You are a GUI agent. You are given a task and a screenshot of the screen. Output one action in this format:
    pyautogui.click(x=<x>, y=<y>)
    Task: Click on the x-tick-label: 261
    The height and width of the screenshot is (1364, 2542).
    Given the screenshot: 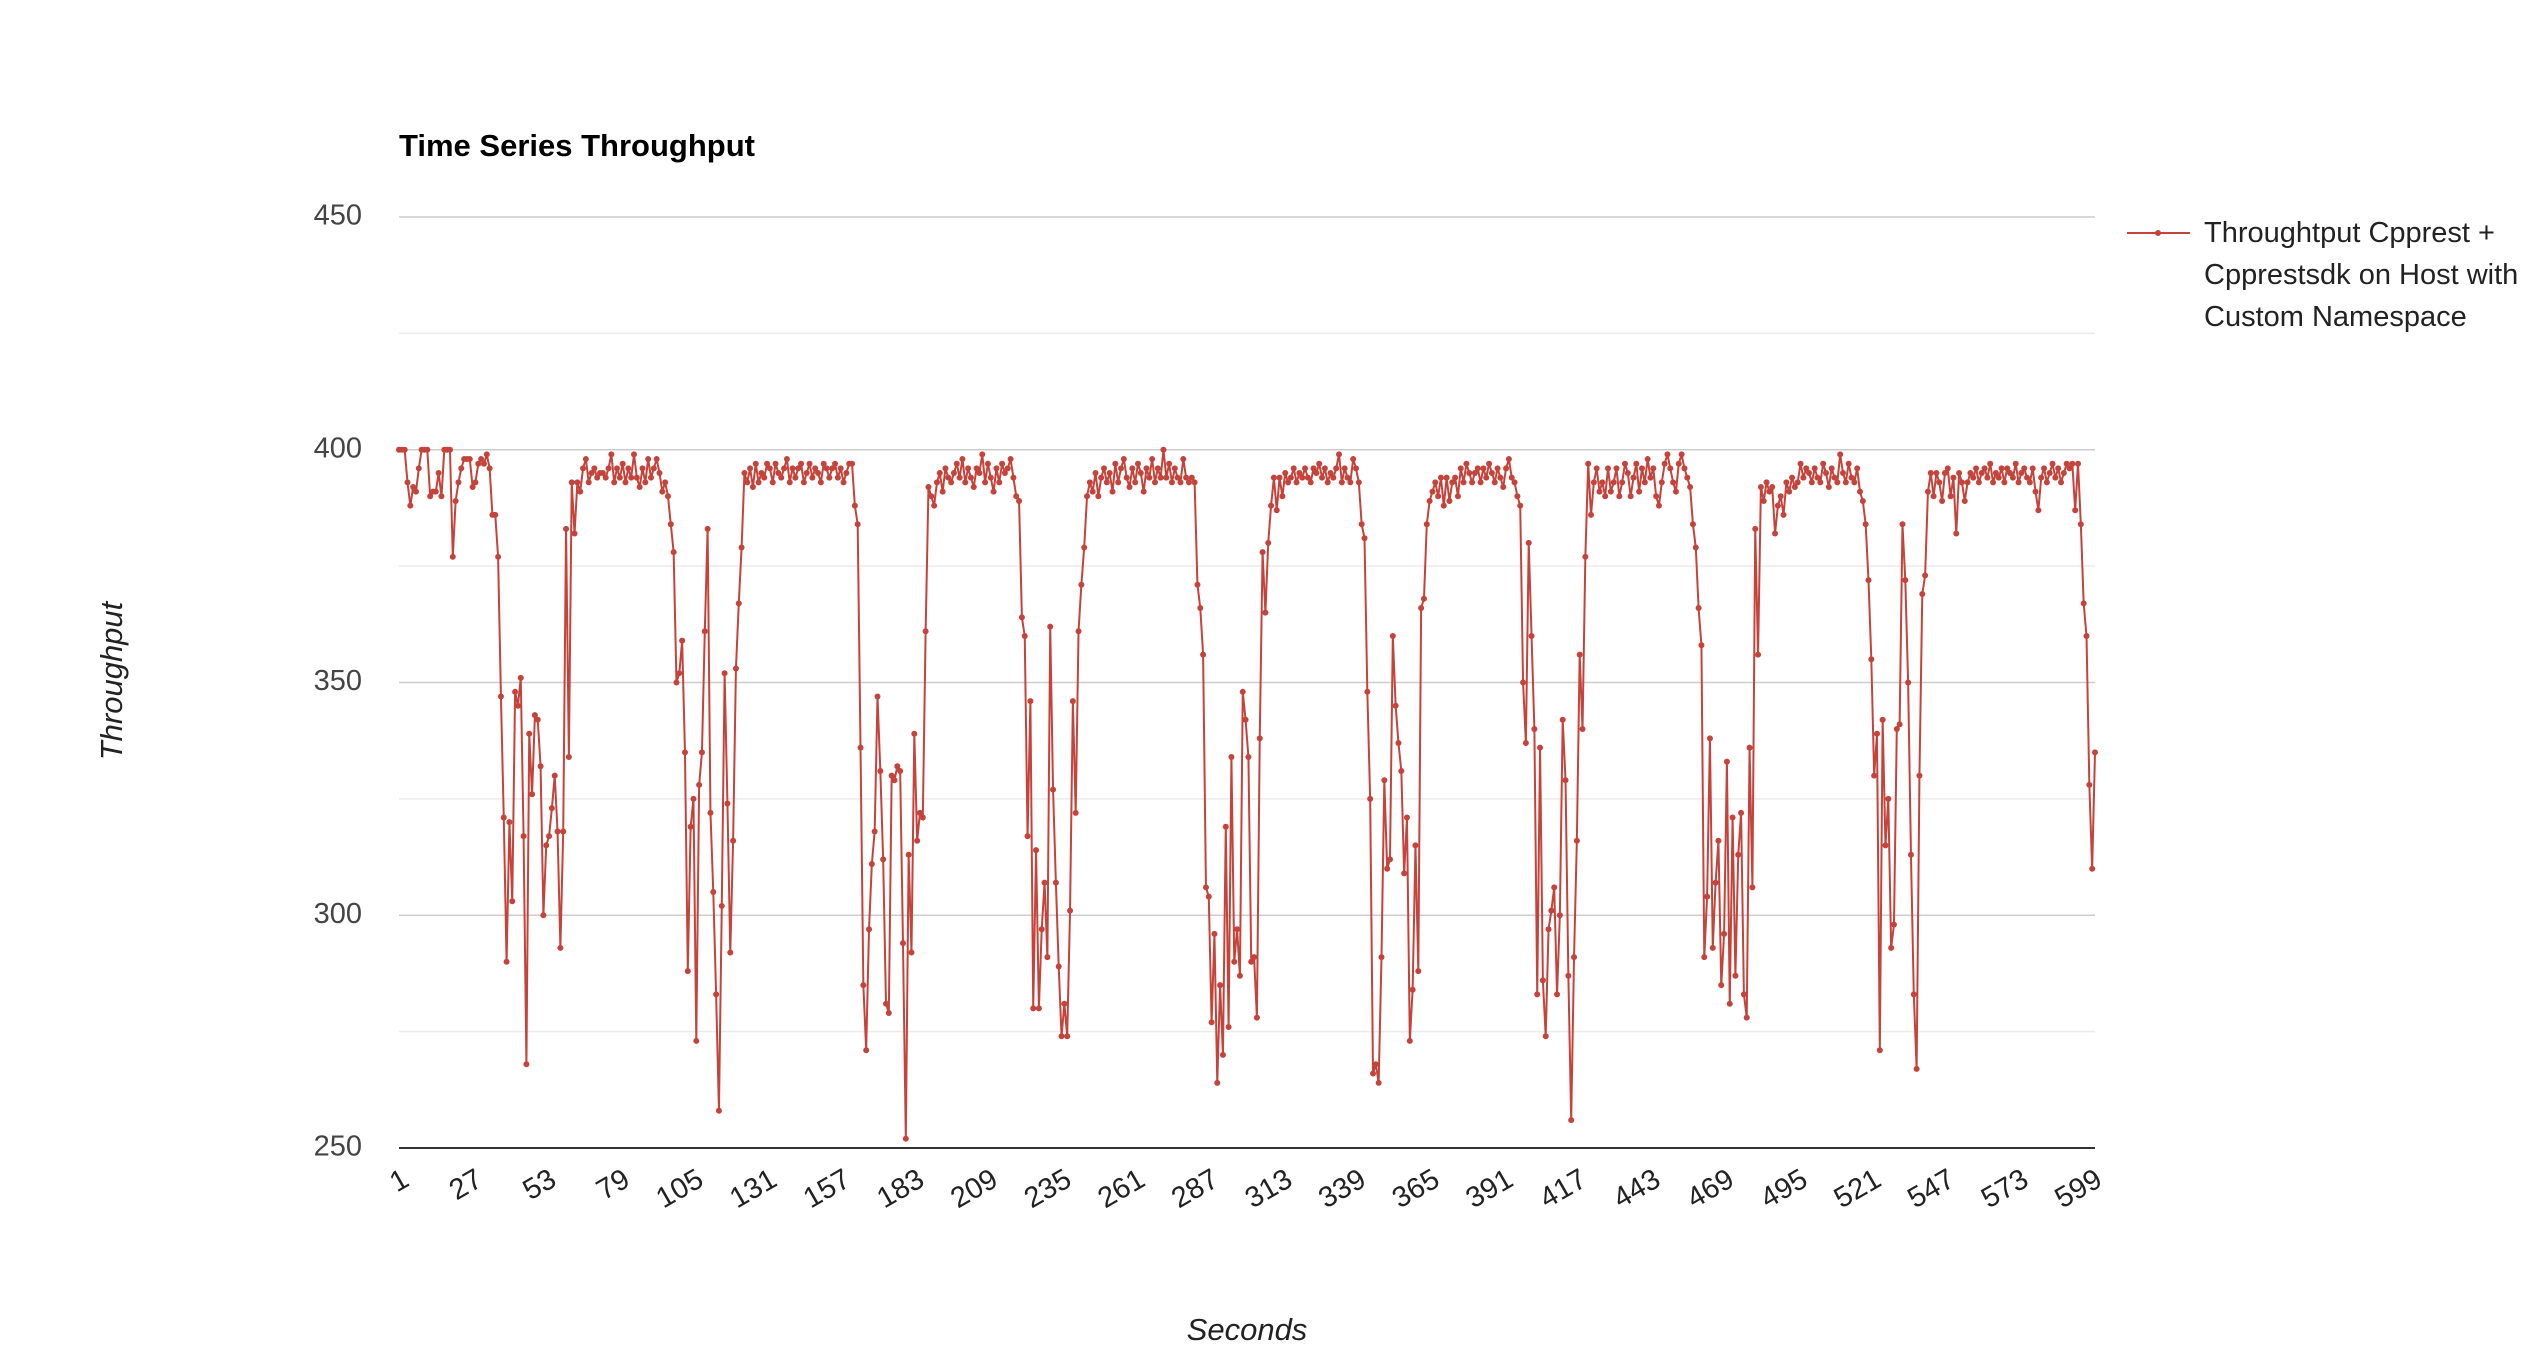 What is the action you would take?
    pyautogui.click(x=1122, y=1189)
    